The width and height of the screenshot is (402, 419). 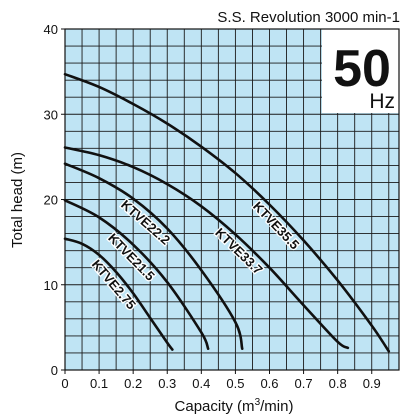 What do you see at coordinates (382, 101) in the screenshot?
I see `frequency-unit: Hz` at bounding box center [382, 101].